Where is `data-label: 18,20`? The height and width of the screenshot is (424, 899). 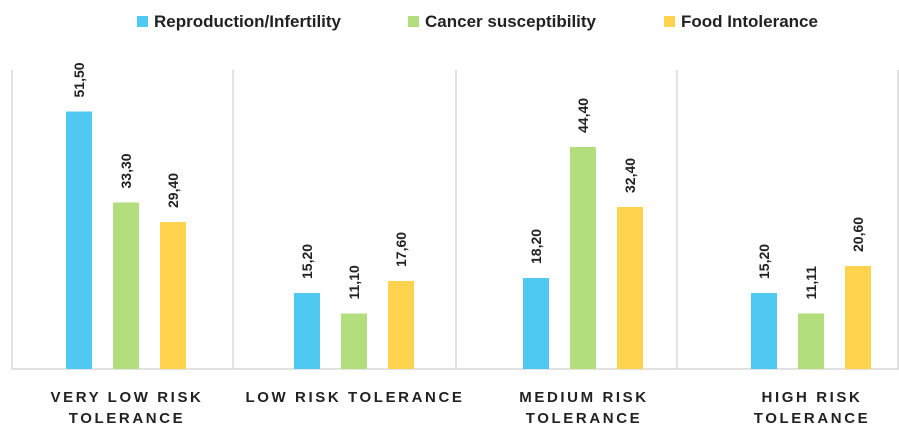 data-label: 18,20 is located at coordinates (536, 246).